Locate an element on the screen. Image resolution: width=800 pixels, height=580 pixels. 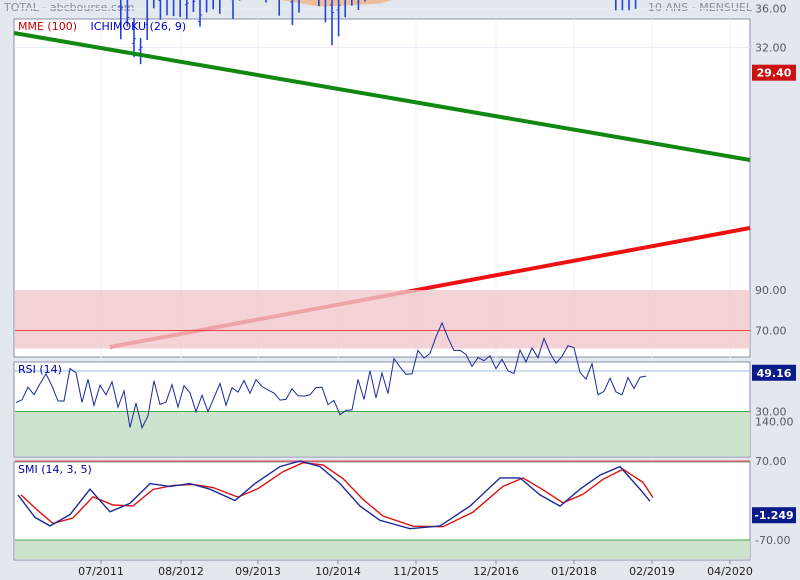
rsi-oversold-zone is located at coordinates (382, 433).